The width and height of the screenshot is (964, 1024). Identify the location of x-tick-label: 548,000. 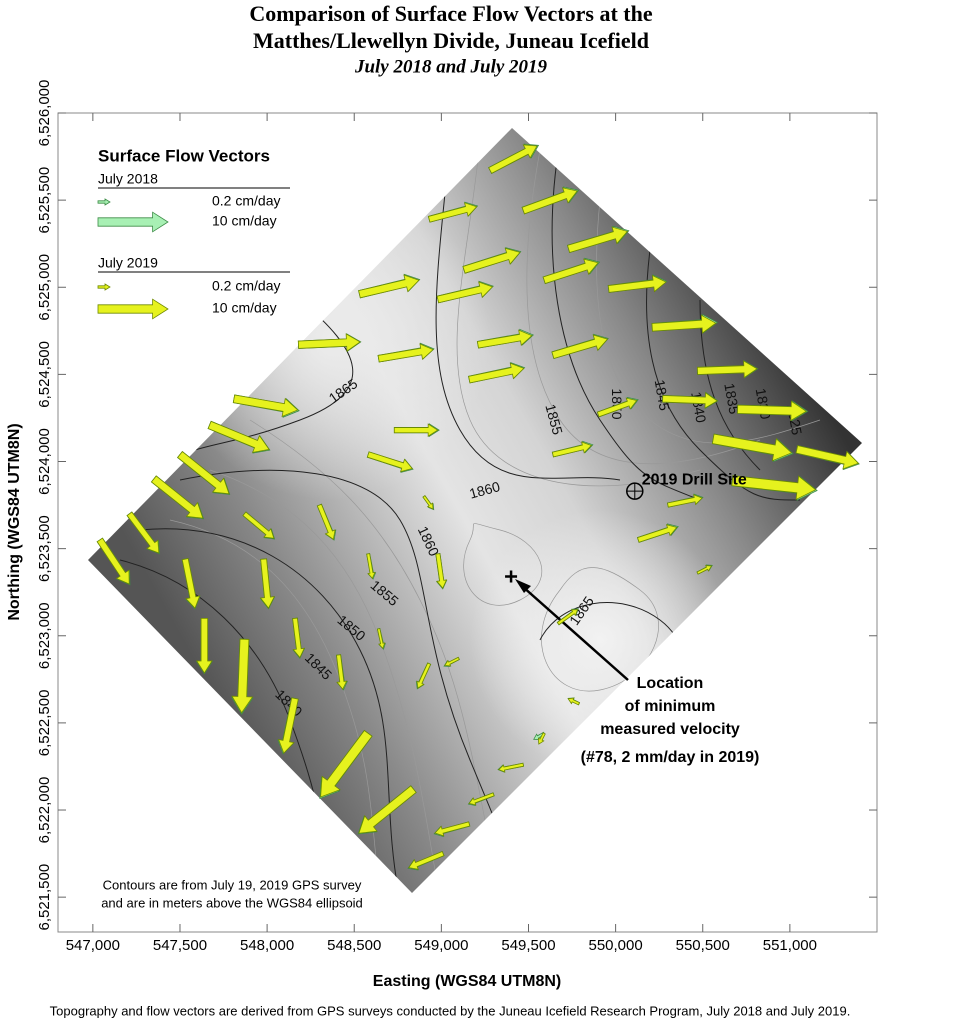
(267, 945).